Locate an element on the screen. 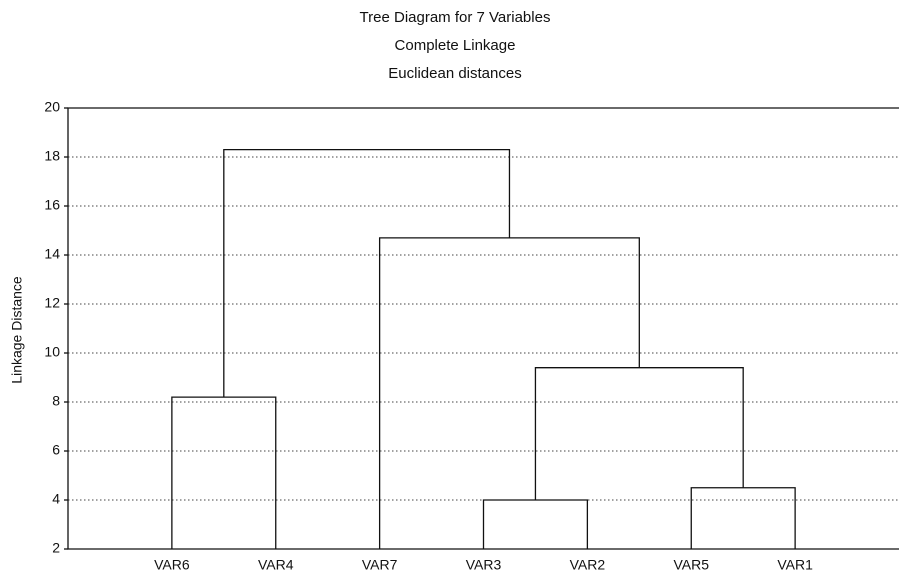 The image size is (899, 576). chart-subtitle: Complete Linkage is located at coordinates (455, 45).